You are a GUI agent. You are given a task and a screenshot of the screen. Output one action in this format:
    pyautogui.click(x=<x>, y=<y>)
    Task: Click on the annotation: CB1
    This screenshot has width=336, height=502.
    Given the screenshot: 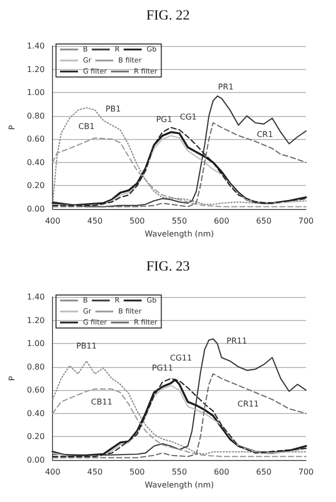 What is the action you would take?
    pyautogui.click(x=86, y=126)
    